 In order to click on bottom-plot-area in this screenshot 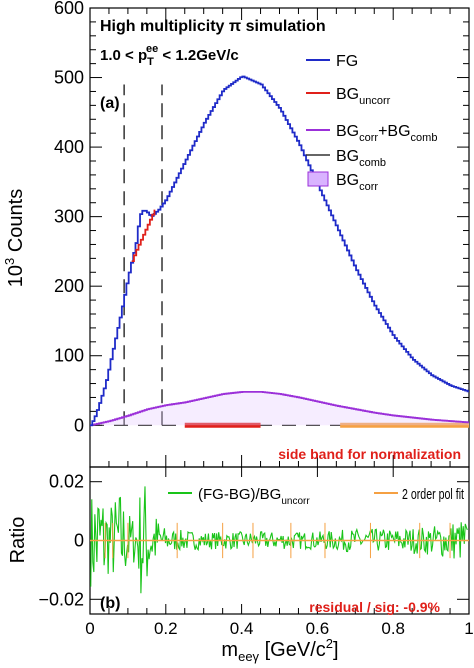, I will do `click(279, 540)`.